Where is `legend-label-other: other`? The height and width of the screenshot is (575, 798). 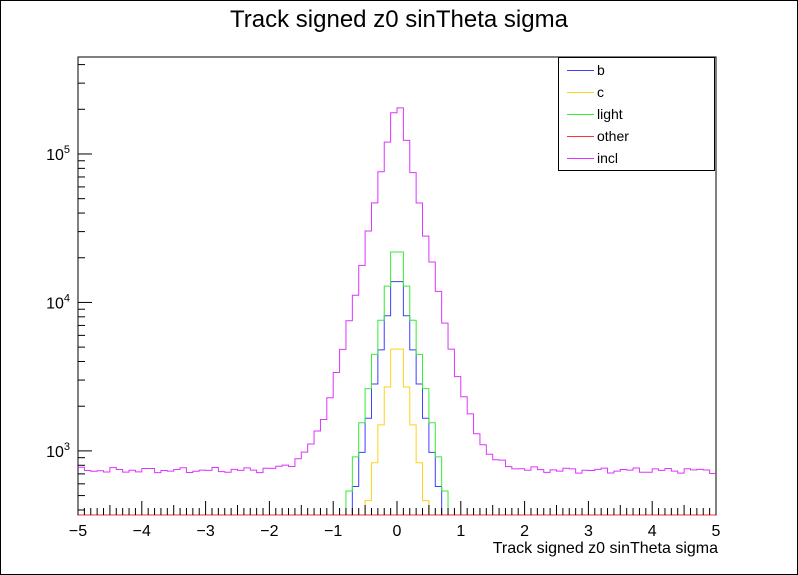
legend-label-other: other is located at coordinates (613, 136).